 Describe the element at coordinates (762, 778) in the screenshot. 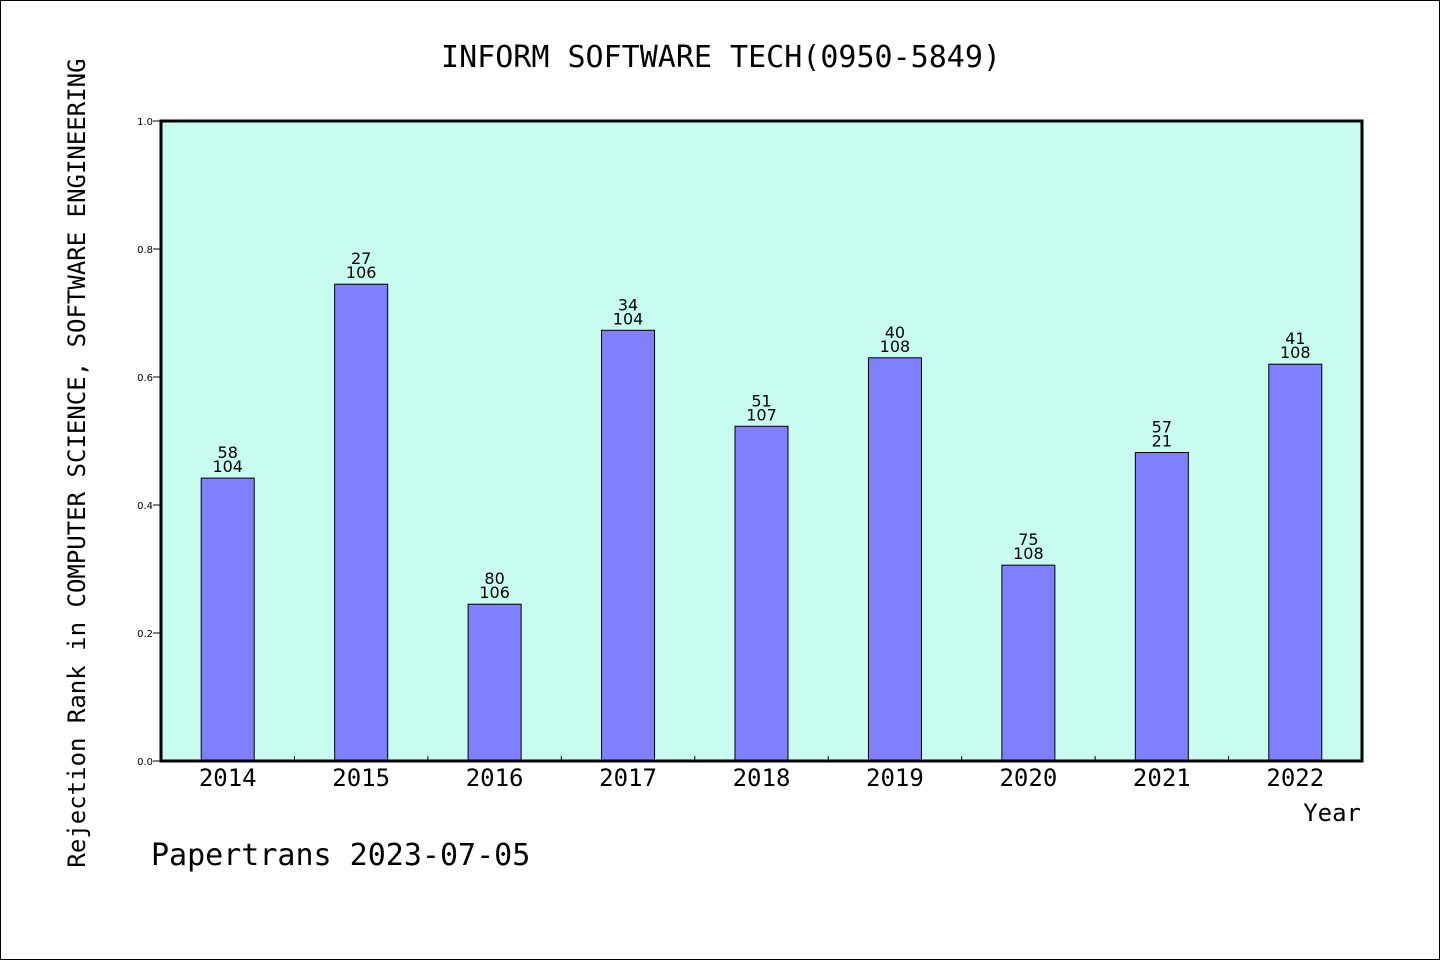

I see `x-tick-label: 2018` at that location.